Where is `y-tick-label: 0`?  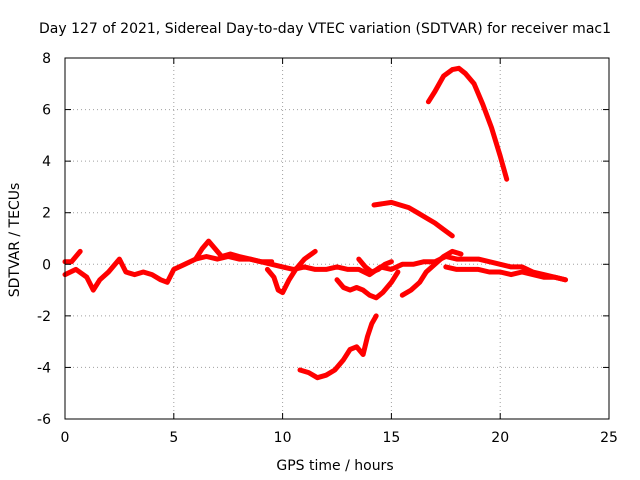 y-tick-label: 0 is located at coordinates (46, 265).